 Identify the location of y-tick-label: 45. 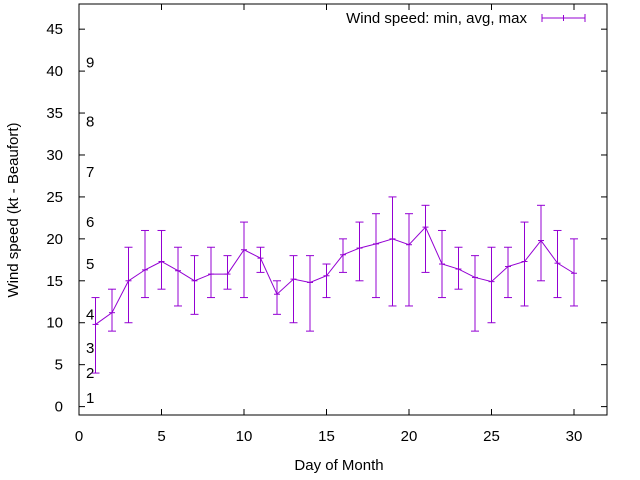
(54, 29).